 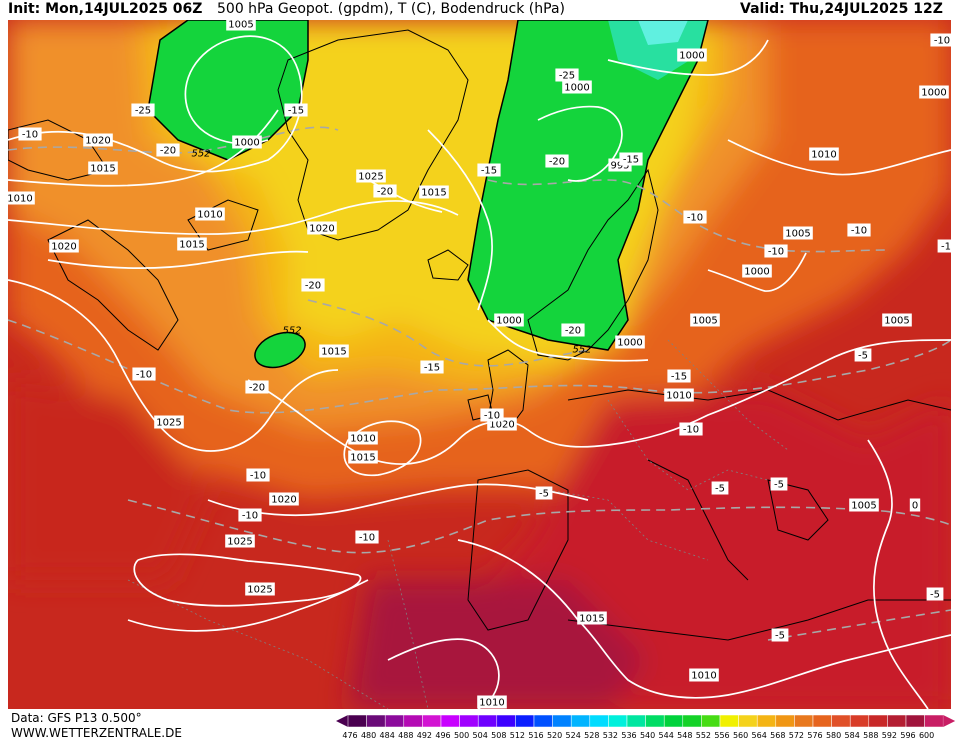 What do you see at coordinates (870, 735) in the screenshot?
I see `scale-tick-label: 588` at bounding box center [870, 735].